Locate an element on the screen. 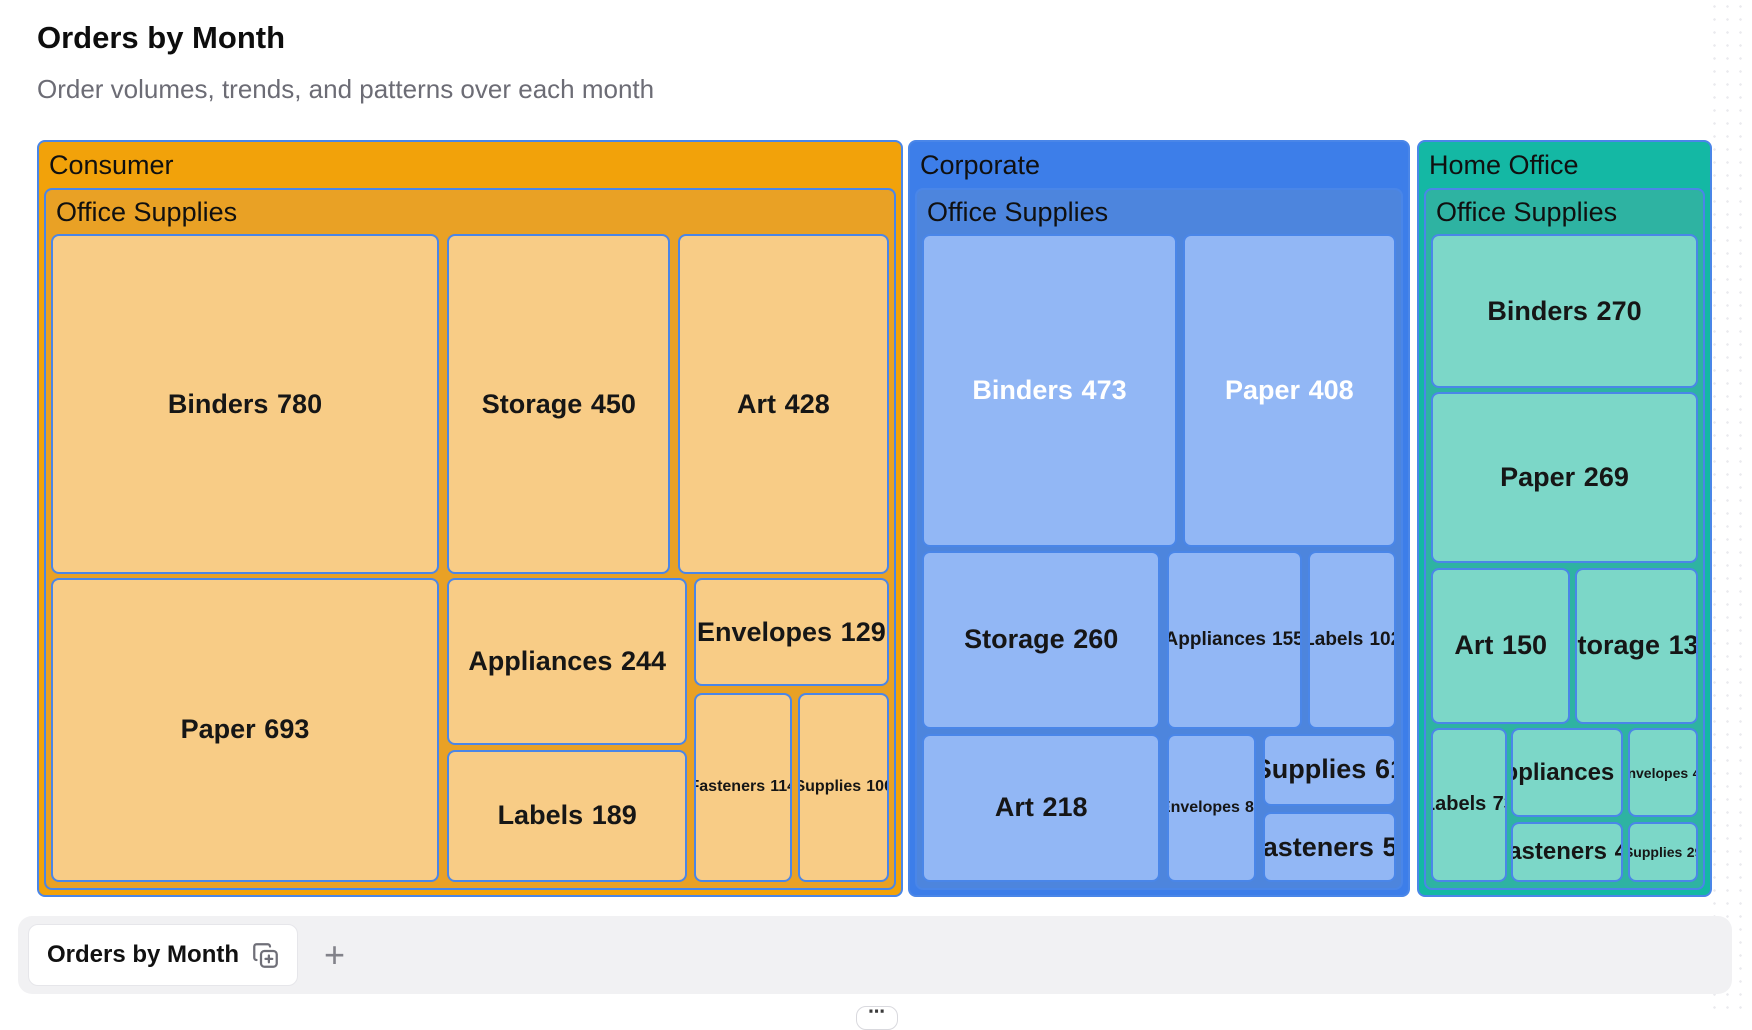 This screenshot has height=1030, width=1752. tab-orders-by-month: Orders by Month is located at coordinates (163, 955).